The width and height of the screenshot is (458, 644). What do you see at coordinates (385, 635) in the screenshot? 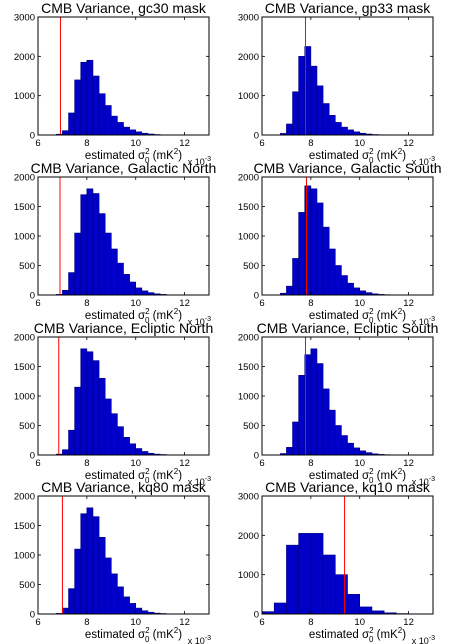
I see `x-axis-label-unit: (mK` at bounding box center [385, 635].